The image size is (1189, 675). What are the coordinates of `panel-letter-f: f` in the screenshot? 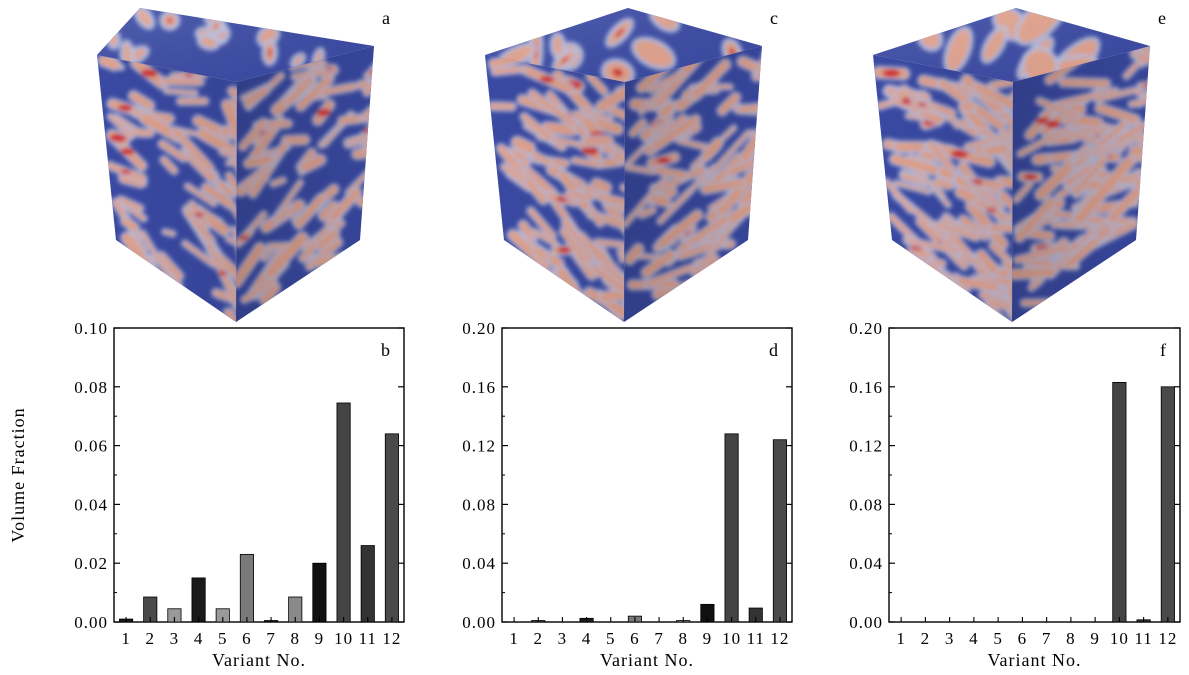 It's located at (1163, 350).